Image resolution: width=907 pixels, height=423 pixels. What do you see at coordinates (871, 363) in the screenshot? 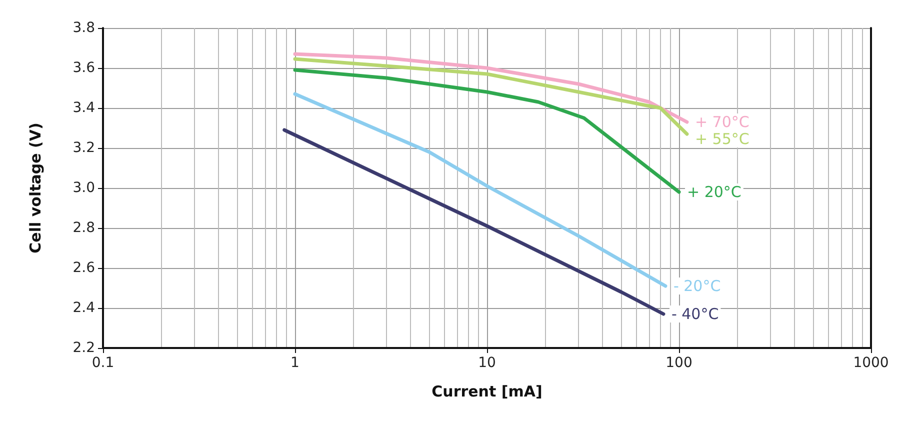
I see `x-tick-label: 1000` at bounding box center [871, 363].